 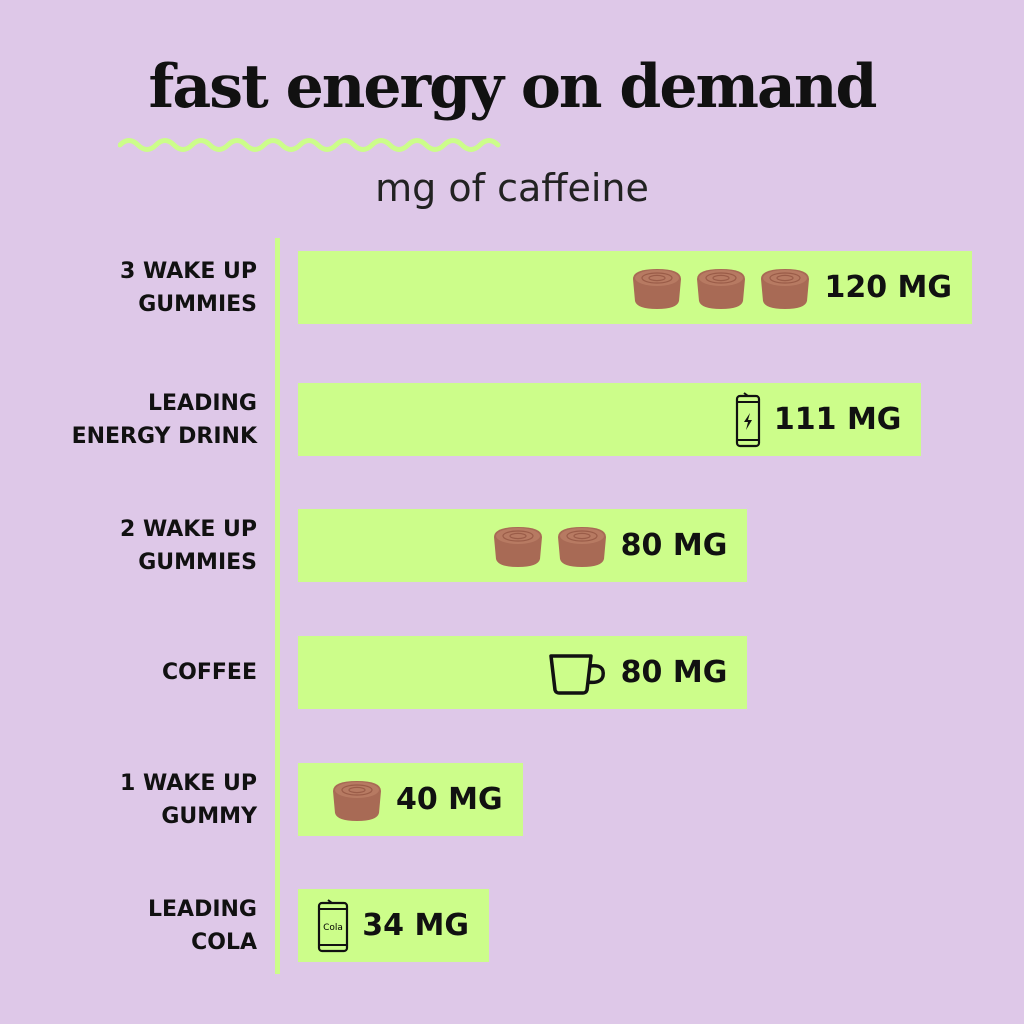 What do you see at coordinates (309, 145) in the screenshot?
I see `wavy-underline` at bounding box center [309, 145].